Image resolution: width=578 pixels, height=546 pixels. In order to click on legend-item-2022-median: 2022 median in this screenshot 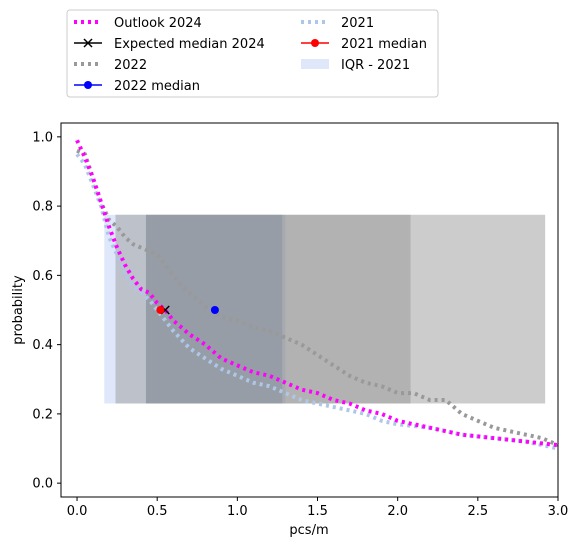, I will do `click(137, 86)`.